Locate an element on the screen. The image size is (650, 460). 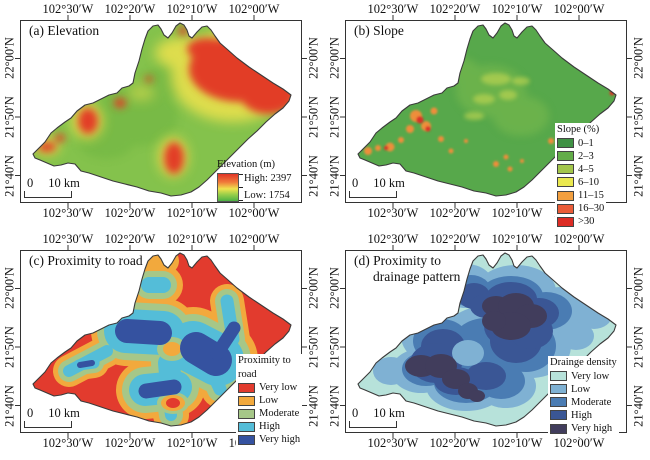
legend-item: 6–10 is located at coordinates (580, 183).